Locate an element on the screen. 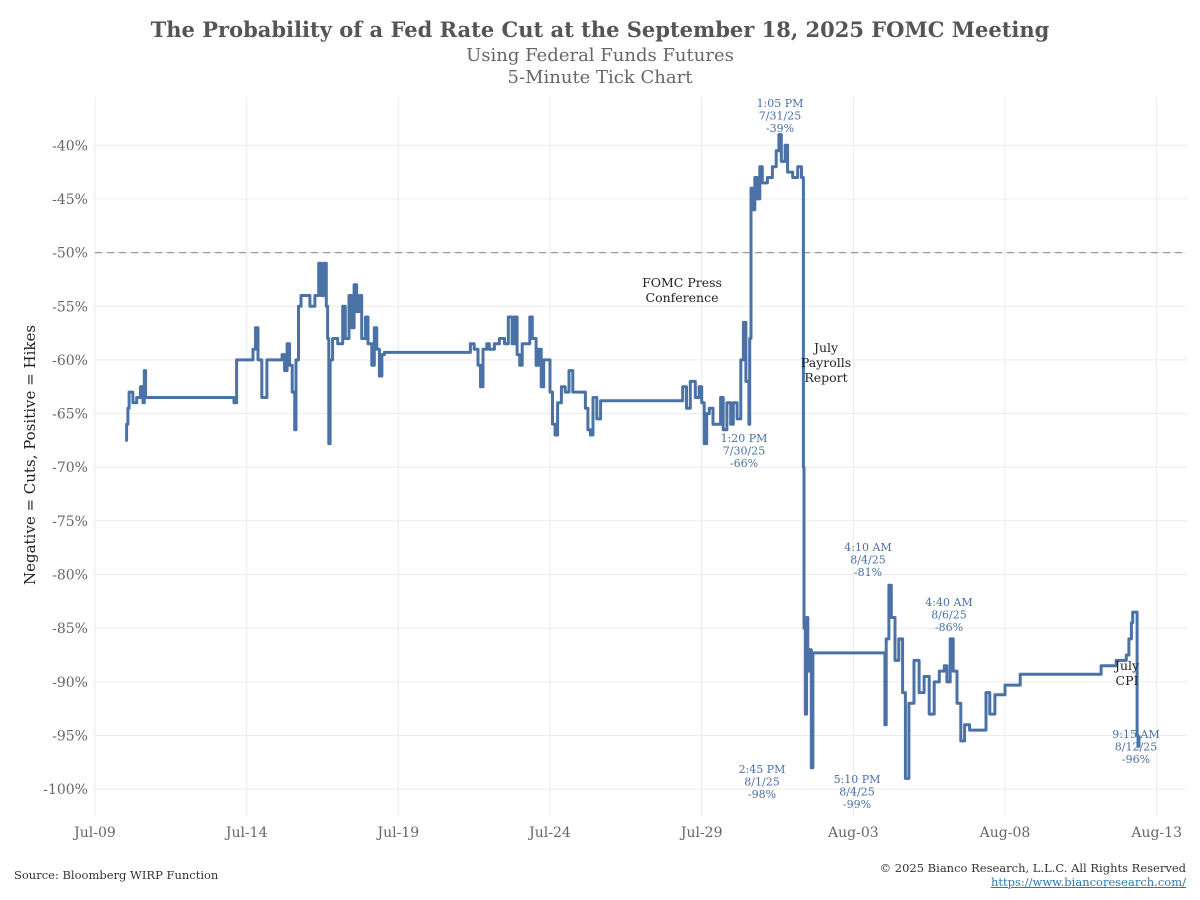 The height and width of the screenshot is (900, 1200). y-tick-label: -45% is located at coordinates (70, 200).